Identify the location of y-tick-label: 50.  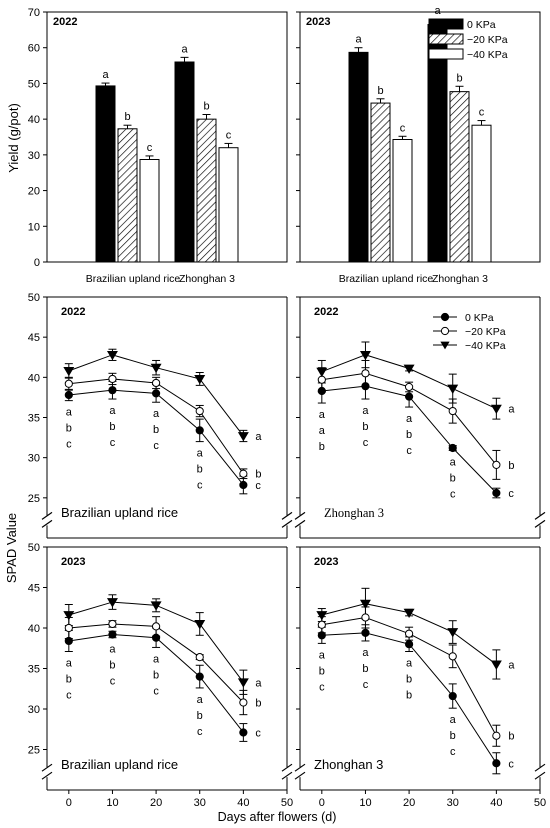
(34, 84).